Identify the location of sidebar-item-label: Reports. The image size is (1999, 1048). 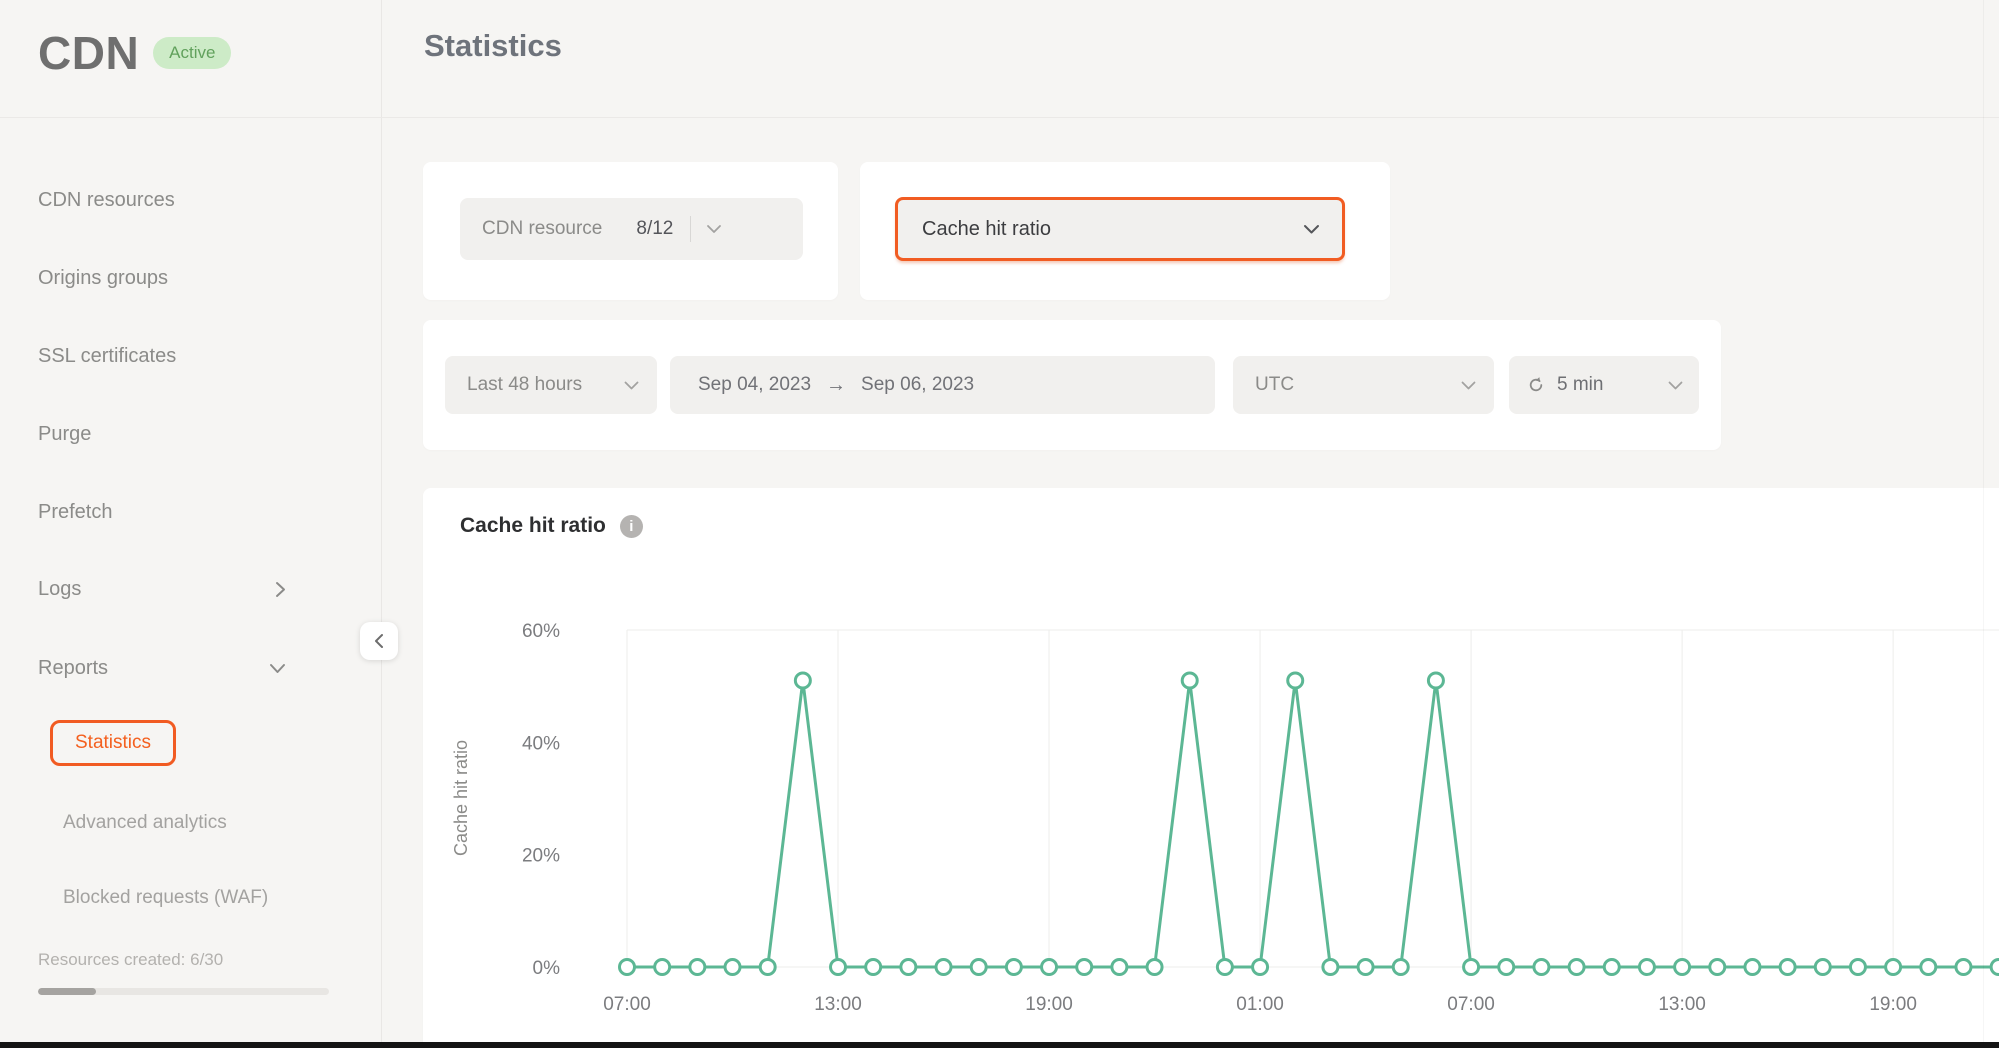
(73, 667).